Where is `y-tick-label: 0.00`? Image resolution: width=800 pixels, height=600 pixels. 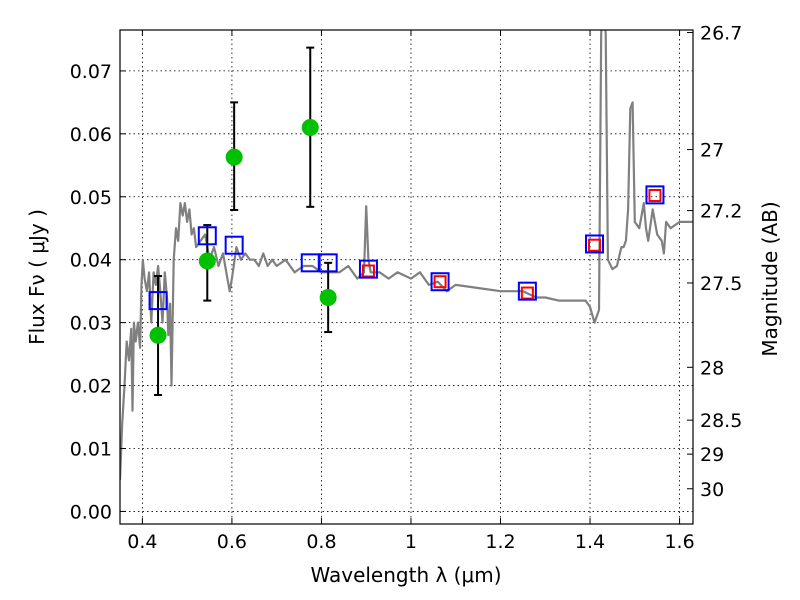
y-tick-label: 0.00 is located at coordinates (91, 512).